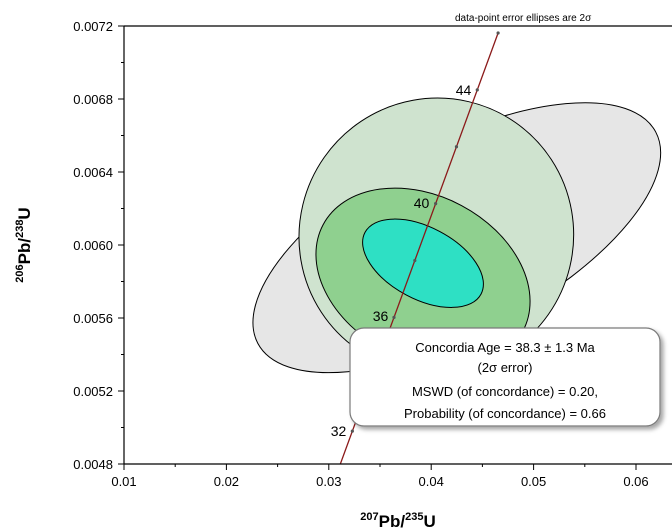 The height and width of the screenshot is (532, 672). I want to click on y-tick-label: 0.0056, so click(93, 318).